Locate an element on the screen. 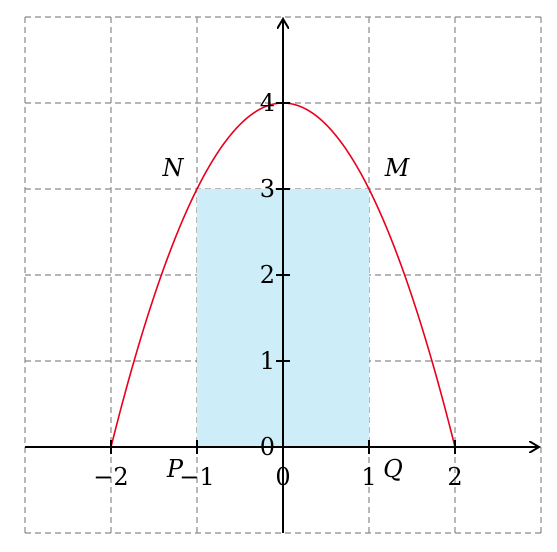  point-label-n: N is located at coordinates (173, 168).